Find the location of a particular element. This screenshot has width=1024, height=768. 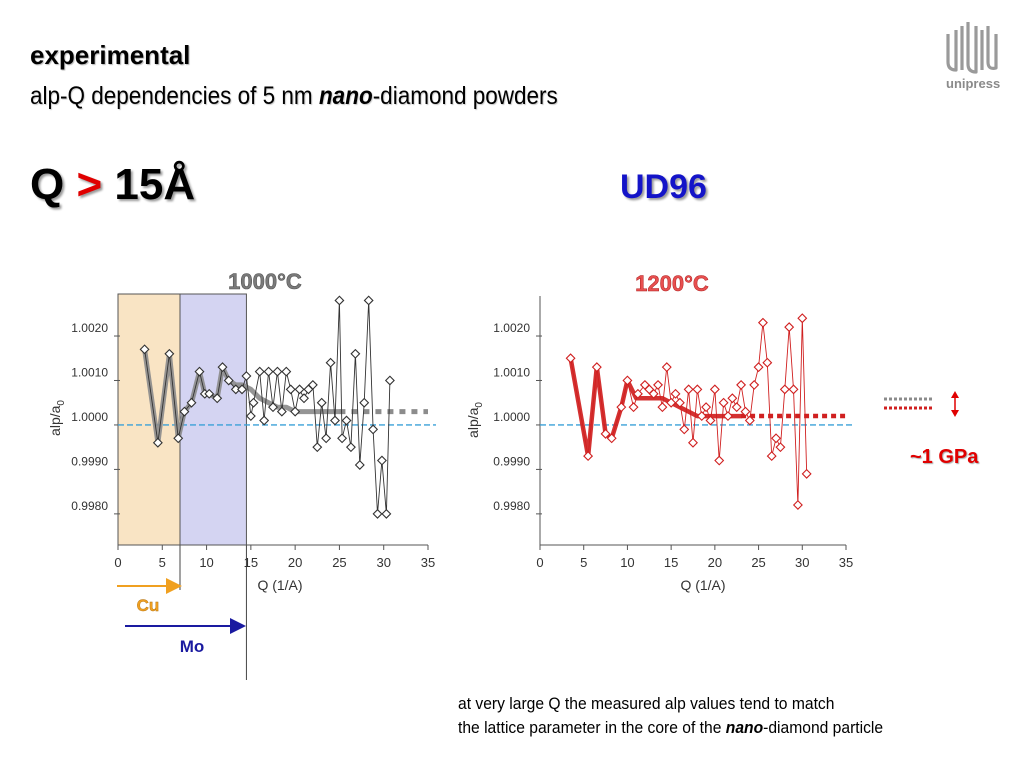

q-condition: Q > 15Å is located at coordinates (112, 185).